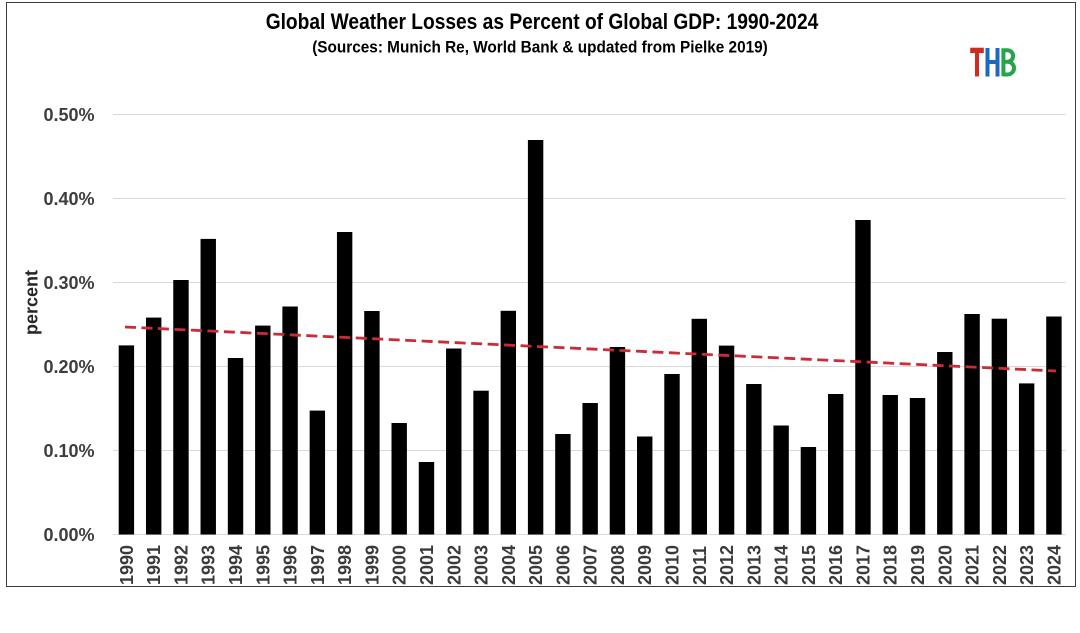  What do you see at coordinates (673, 565) in the screenshot?
I see `svg-text: 2010` at bounding box center [673, 565].